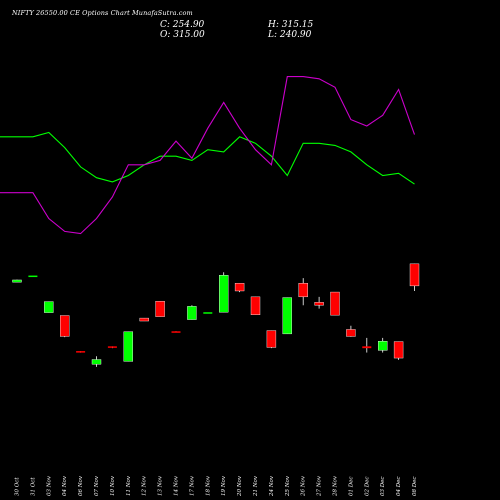 This screenshot has height=500, width=500. What do you see at coordinates (182, 25) in the screenshot?
I see `close-readout: C: 254.90` at bounding box center [182, 25].